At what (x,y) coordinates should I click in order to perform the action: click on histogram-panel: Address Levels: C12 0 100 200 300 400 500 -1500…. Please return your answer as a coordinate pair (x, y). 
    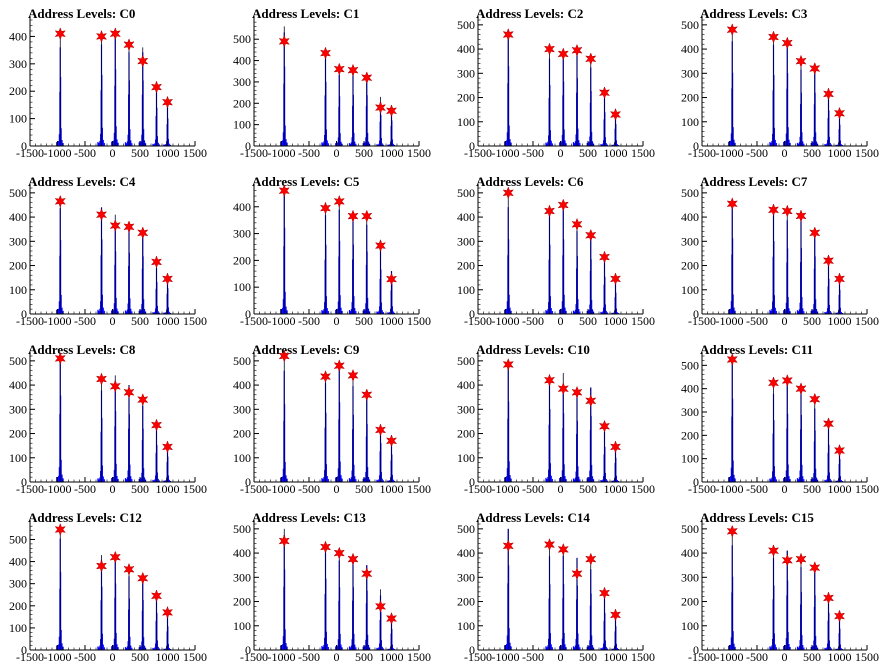
    Looking at the image, I should click on (112, 588).